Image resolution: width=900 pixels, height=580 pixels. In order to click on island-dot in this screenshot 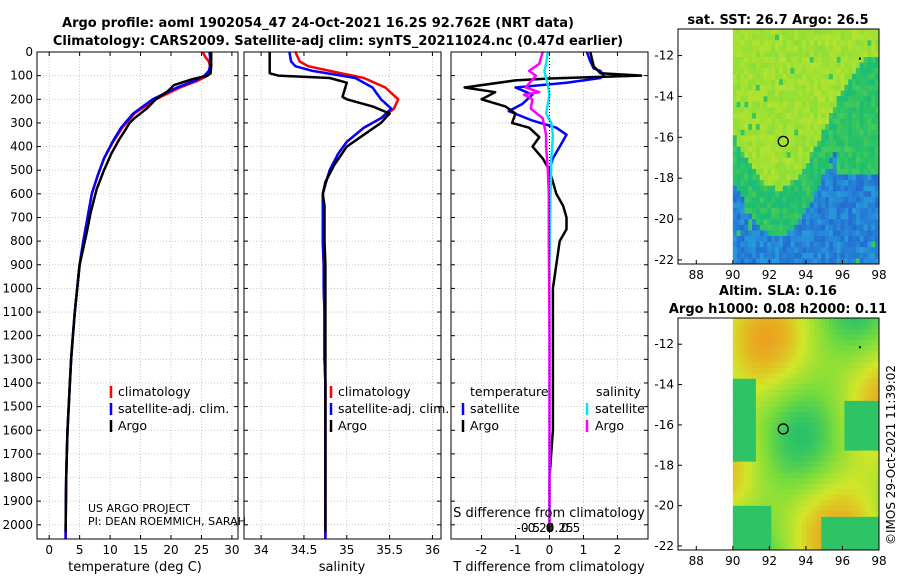, I will do `click(859, 58)`.